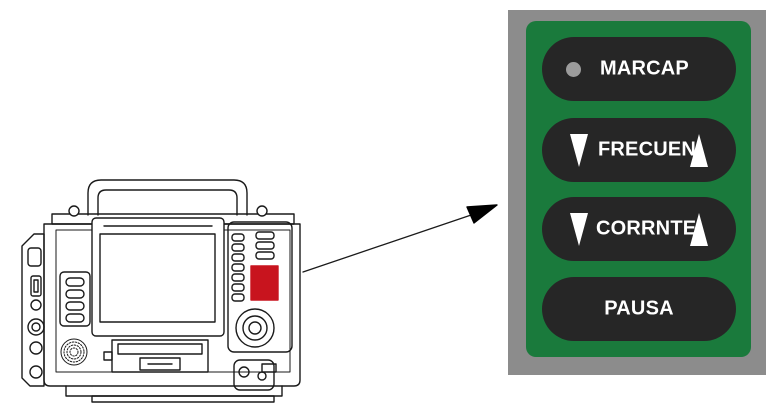 The height and width of the screenshot is (417, 774). Describe the element at coordinates (33, 310) in the screenshot. I see `left-side-panel` at that location.